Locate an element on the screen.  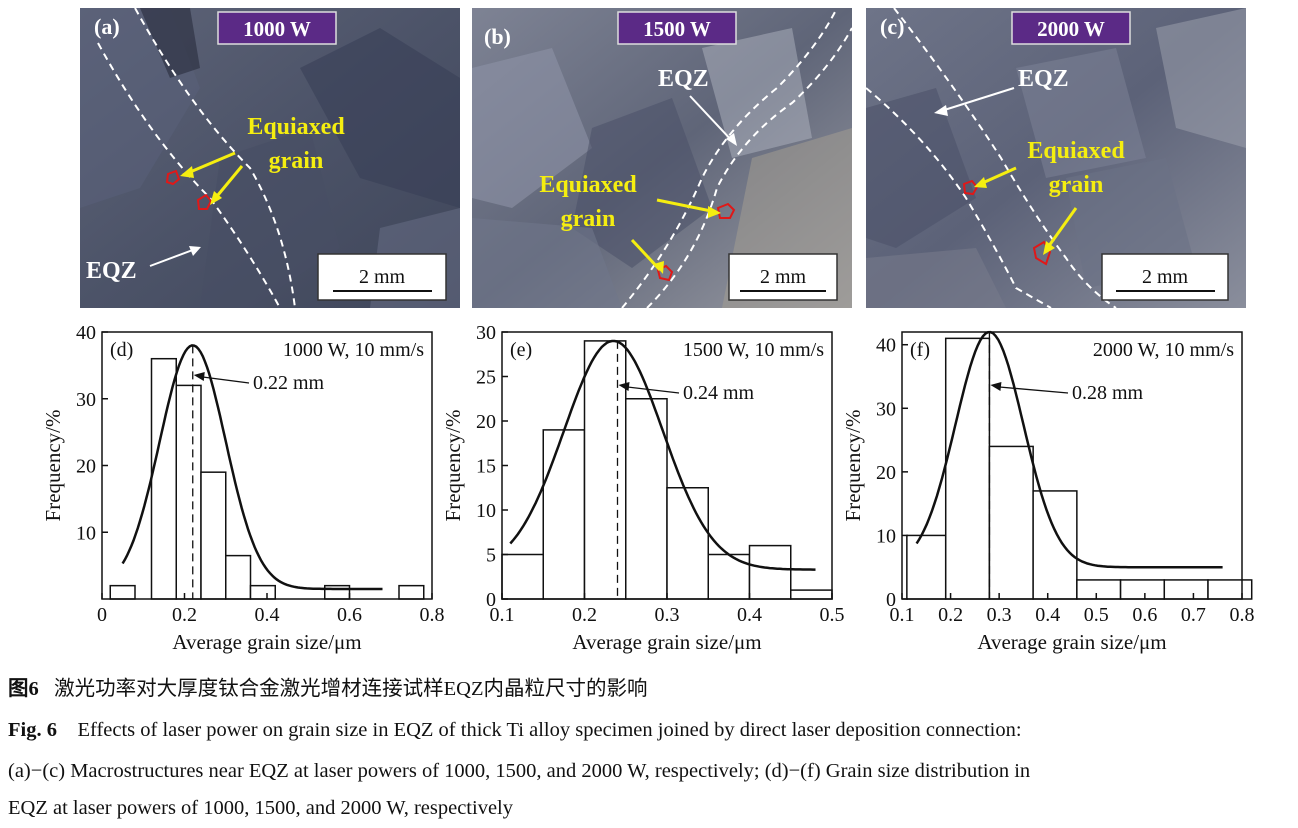
micrograph-a: (a) 1000 W Equiaxed grain EQZ 2 mm is located at coordinates (270, 158).